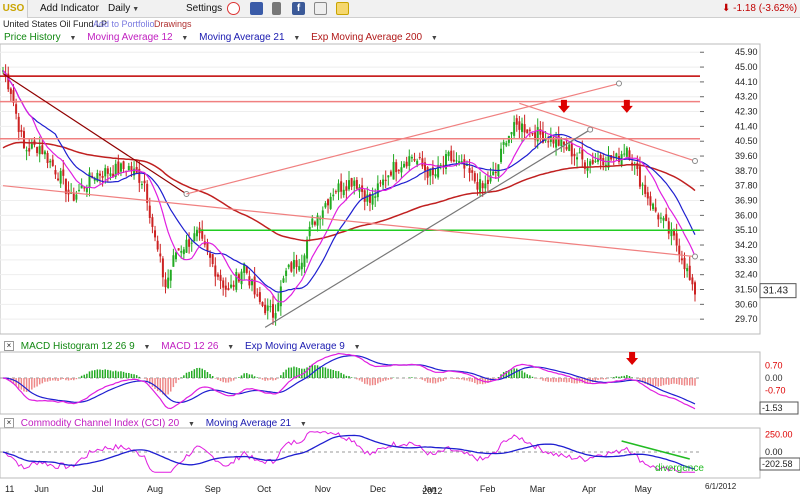 Image resolution: width=800 pixels, height=495 pixels. What do you see at coordinates (32, 37) in the screenshot?
I see `legend-label: Price History` at bounding box center [32, 37].